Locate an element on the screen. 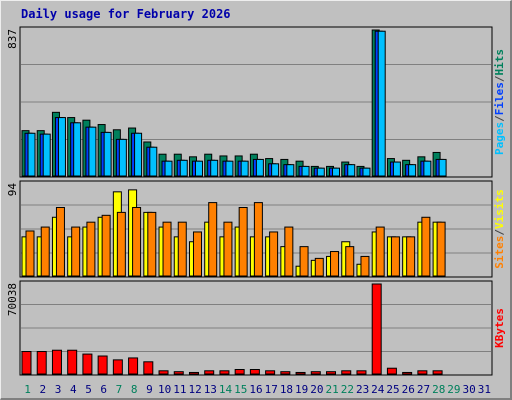 This screenshot has width=512, height=400. x-tick-label-17: 17 is located at coordinates (271, 389).